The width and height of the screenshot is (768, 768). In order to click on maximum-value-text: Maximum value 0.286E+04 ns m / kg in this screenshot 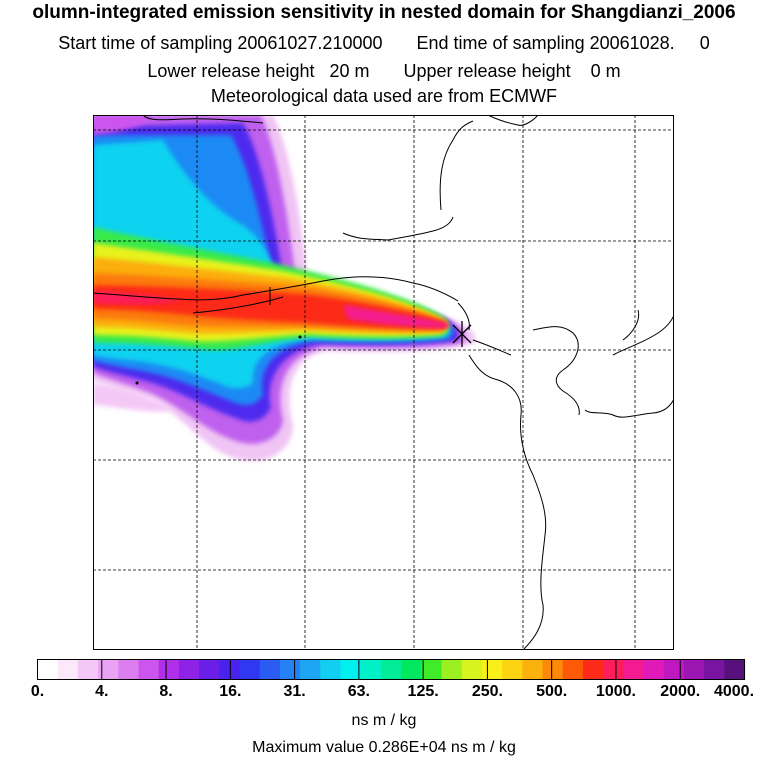, I will do `click(384, 747)`.